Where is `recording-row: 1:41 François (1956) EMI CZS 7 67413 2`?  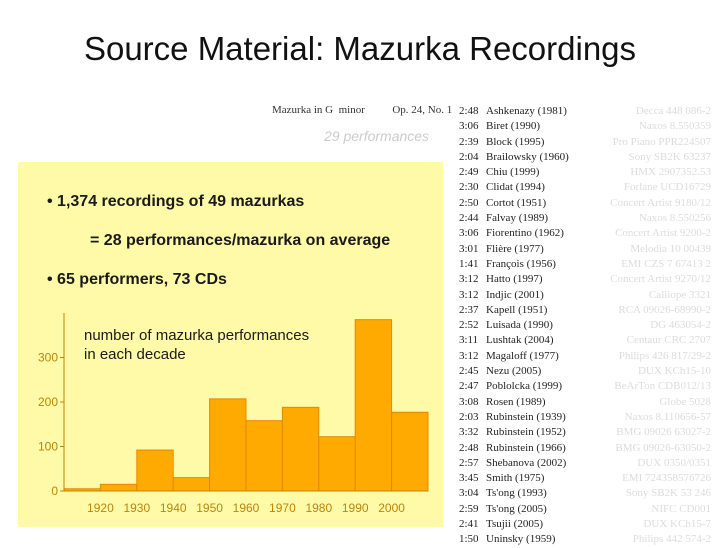 recording-row: 1:41 François (1956) EMI CZS 7 67413 2 is located at coordinates (585, 264).